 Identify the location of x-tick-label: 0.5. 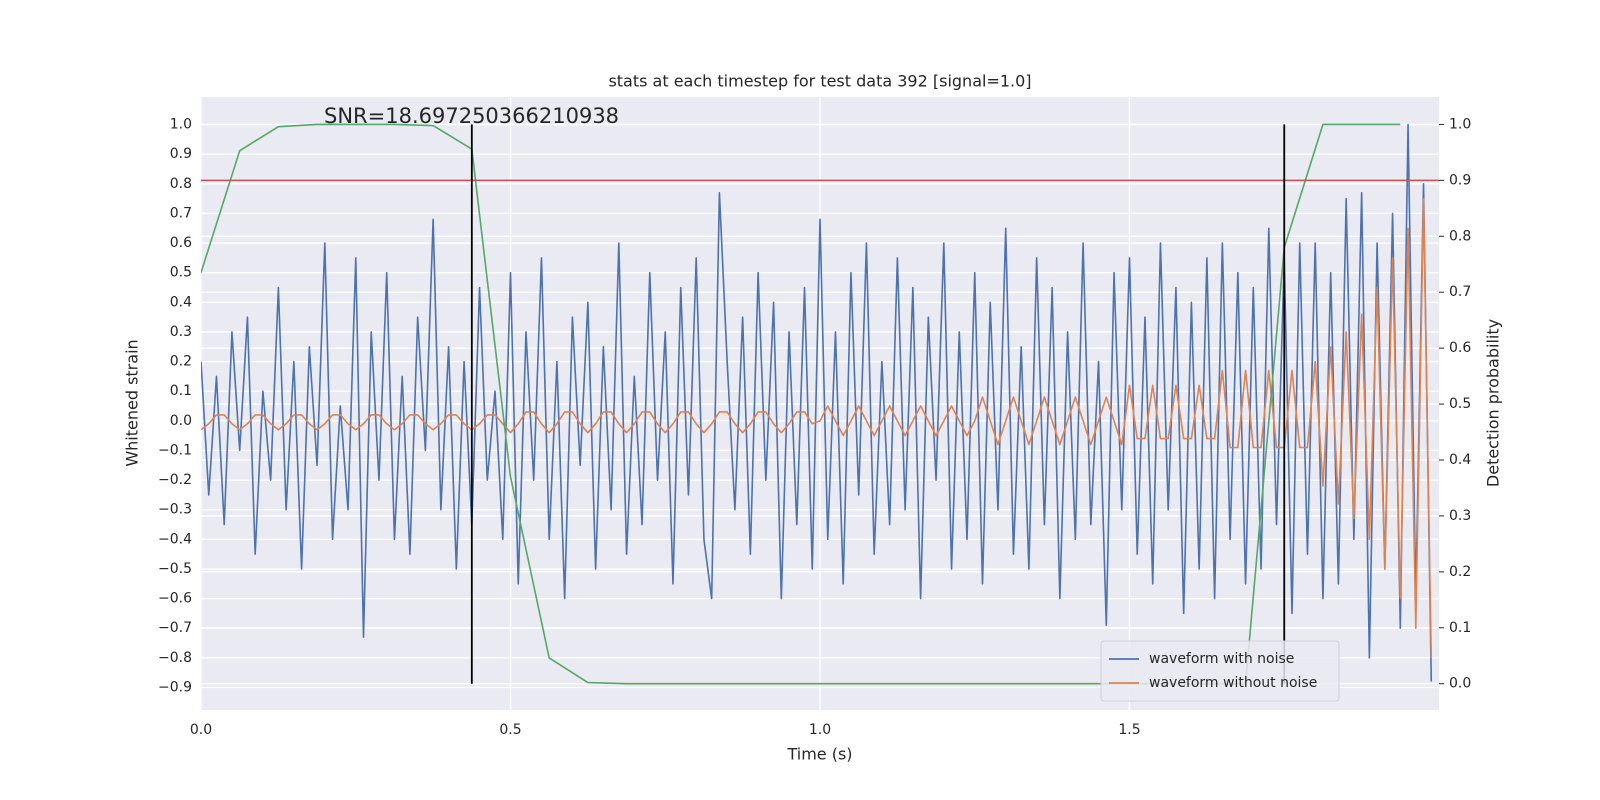
(510, 730).